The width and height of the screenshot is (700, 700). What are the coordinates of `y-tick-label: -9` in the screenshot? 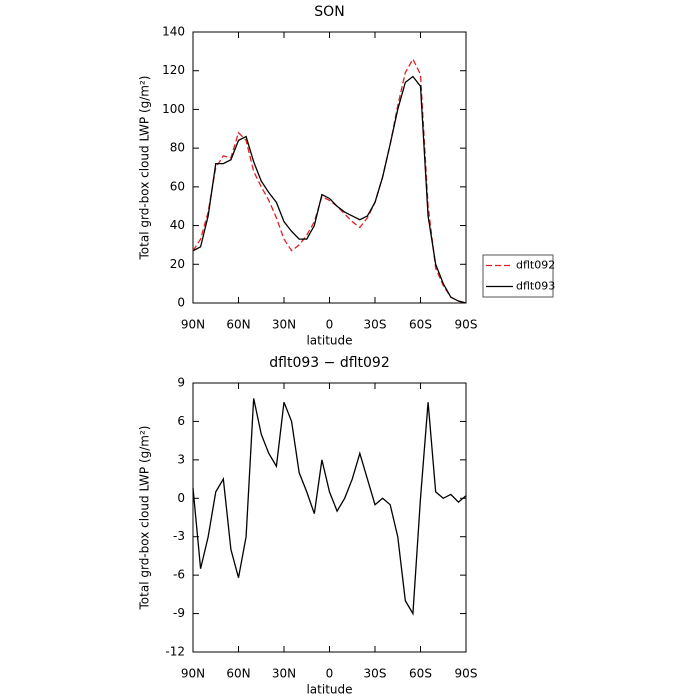 It's located at (179, 613).